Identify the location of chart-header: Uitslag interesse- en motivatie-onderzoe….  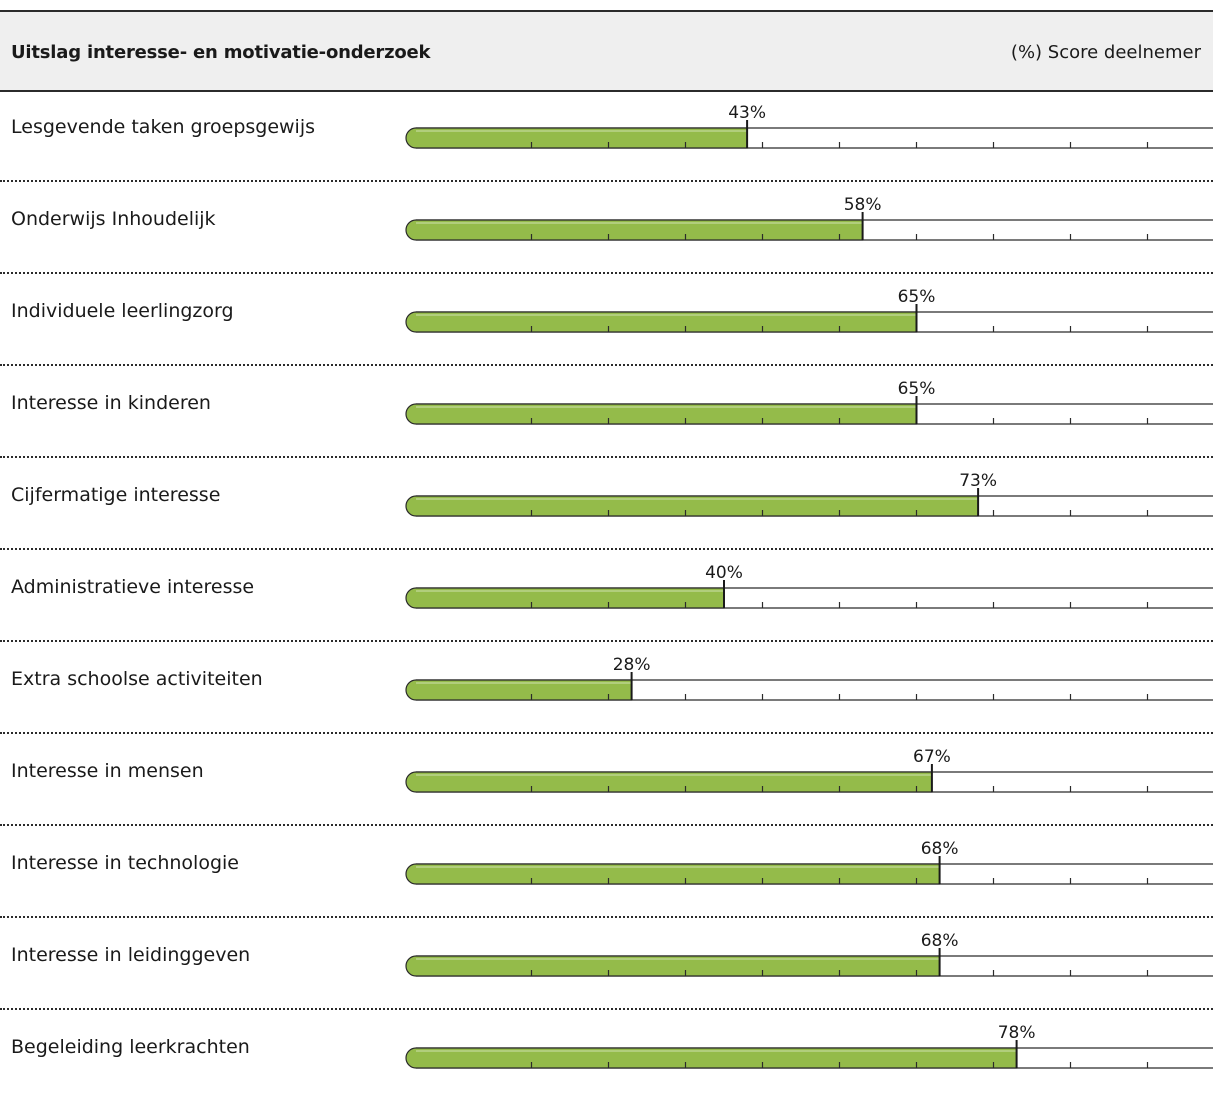
(606, 51).